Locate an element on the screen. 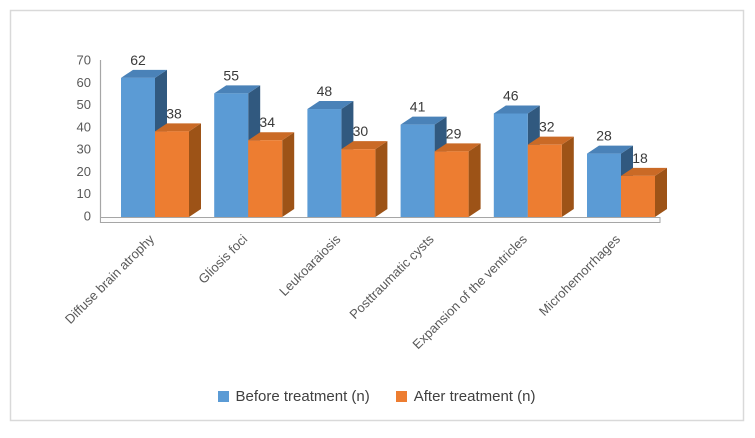  data-label: 30 is located at coordinates (361, 131).